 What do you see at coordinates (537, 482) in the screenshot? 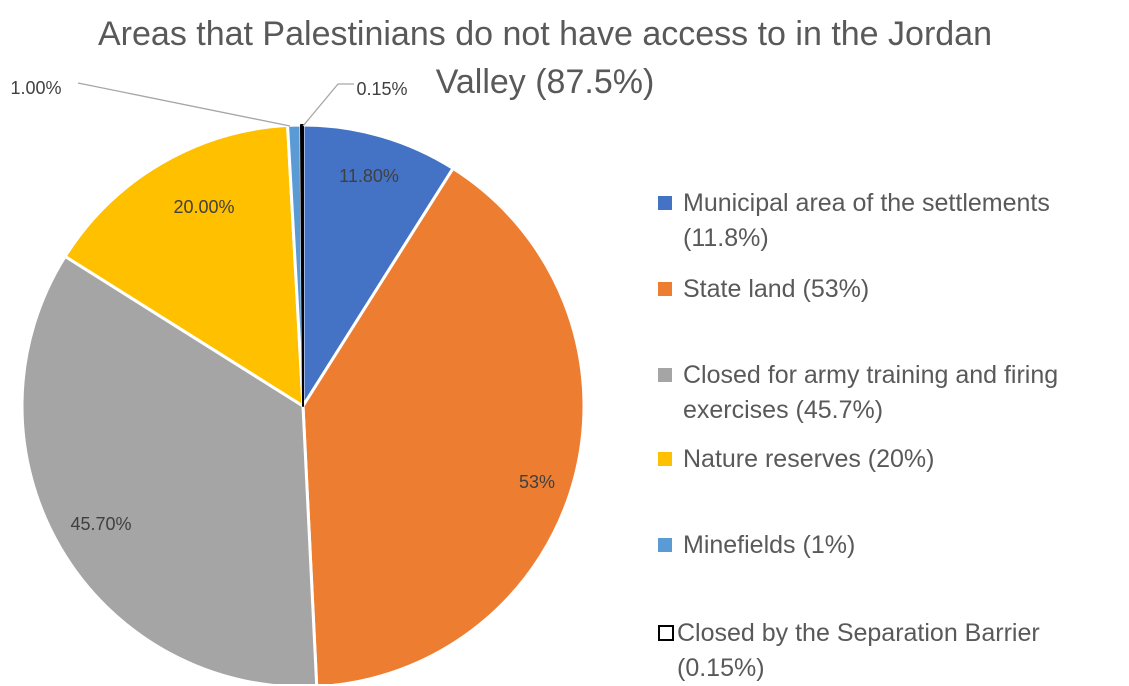
I see `data-label-2: 53%` at bounding box center [537, 482].